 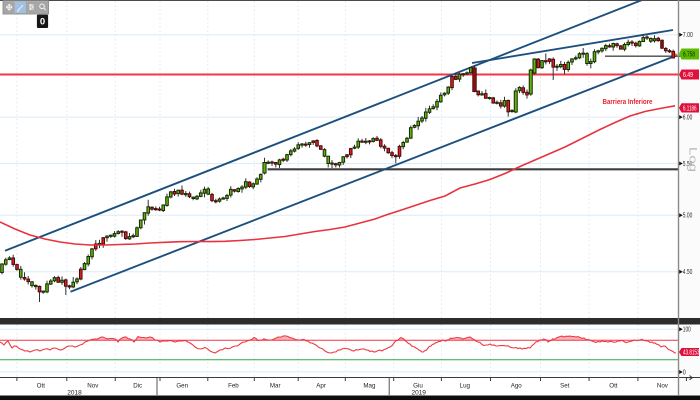 I want to click on svg-text: Feb, so click(x=233, y=386).